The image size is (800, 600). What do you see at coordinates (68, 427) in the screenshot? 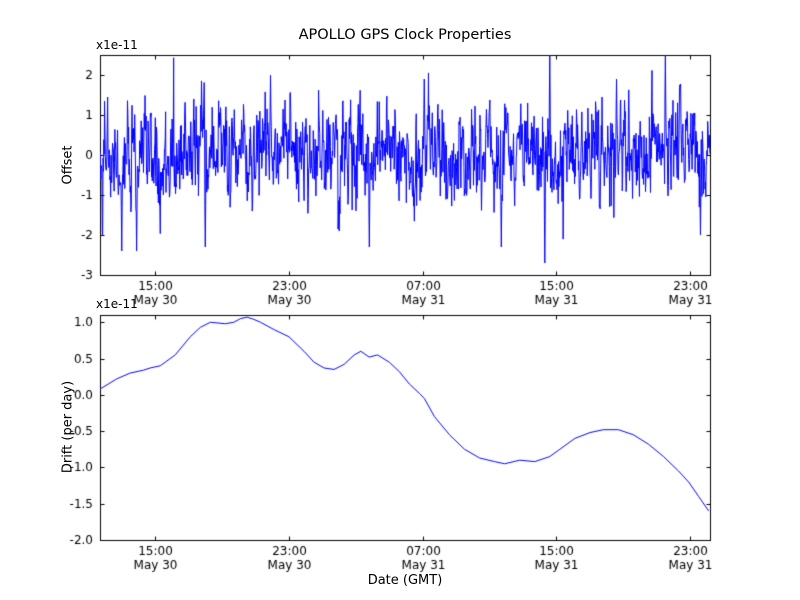
I see `drift-y-axis-label: Drift (per day)` at bounding box center [68, 427].